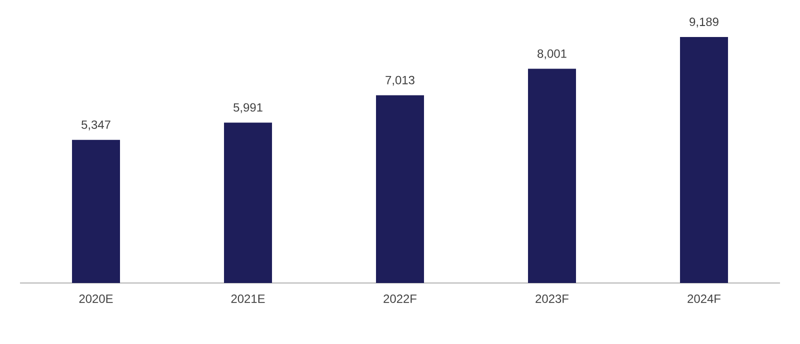 Image resolution: width=800 pixels, height=344 pixels. What do you see at coordinates (704, 298) in the screenshot?
I see `x-tick-label: 2024F` at bounding box center [704, 298].